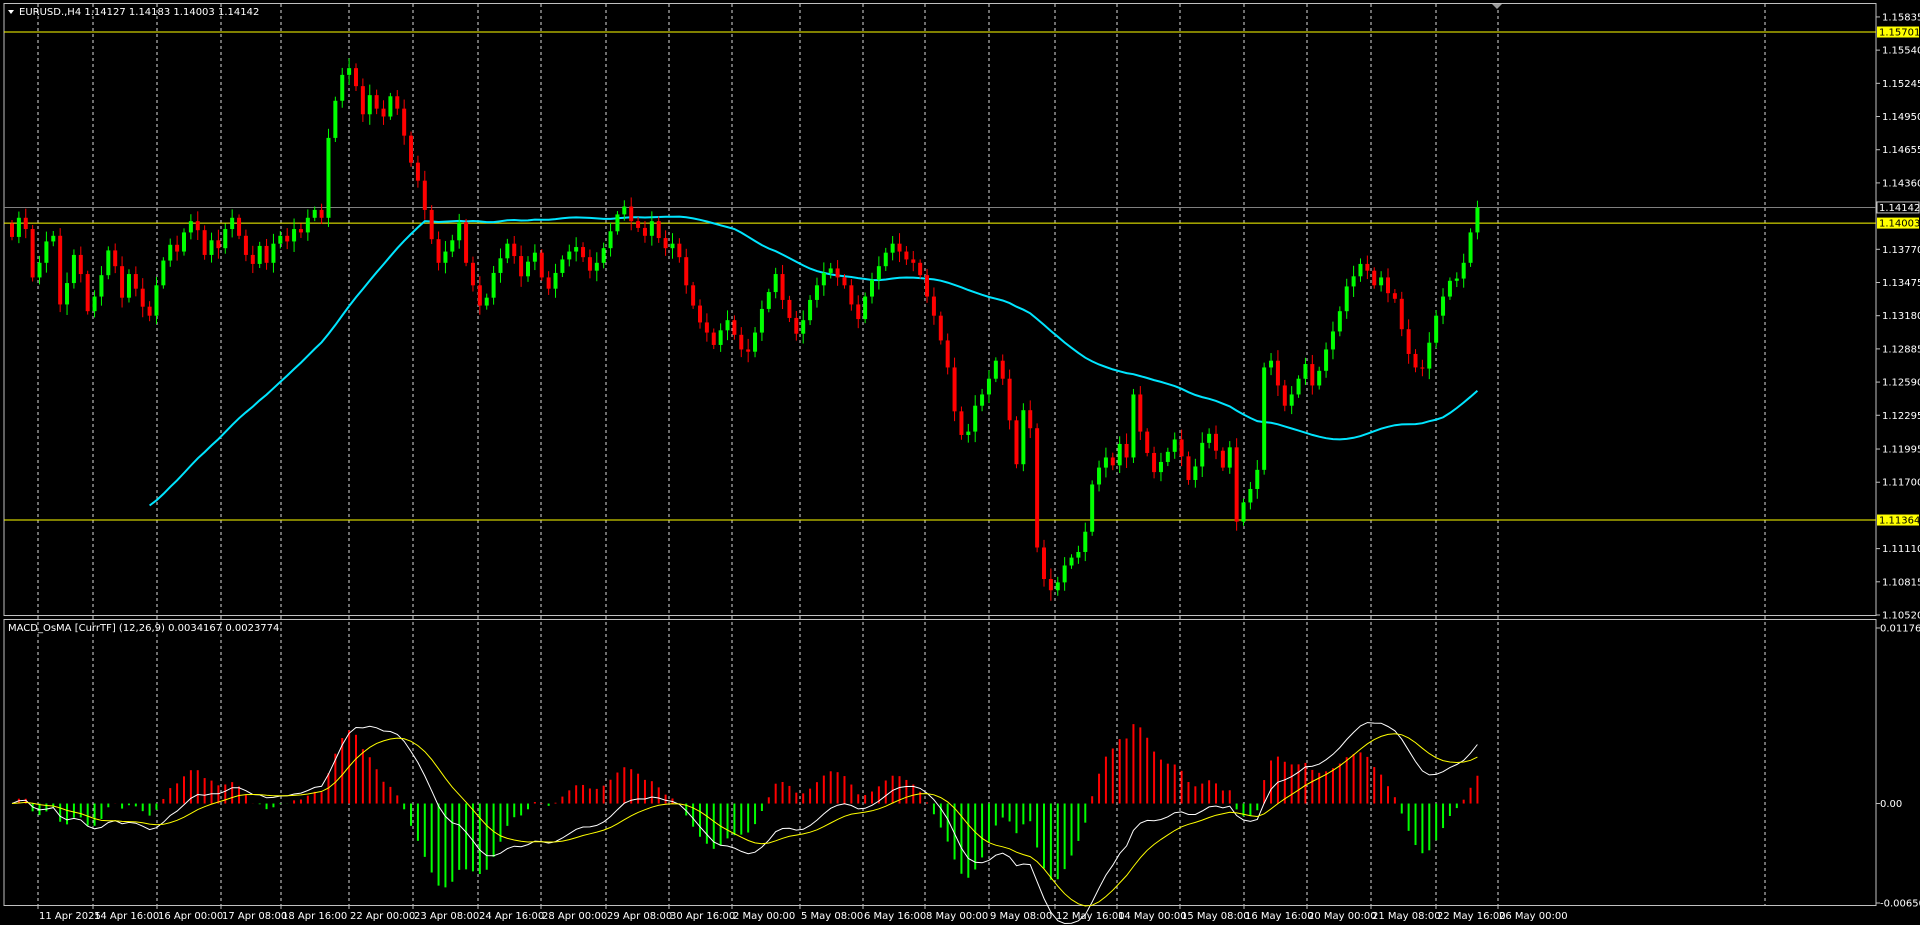 This screenshot has height=925, width=1920. What do you see at coordinates (1279, 916) in the screenshot?
I see `time-tick-label: 16 May 16:00` at bounding box center [1279, 916].